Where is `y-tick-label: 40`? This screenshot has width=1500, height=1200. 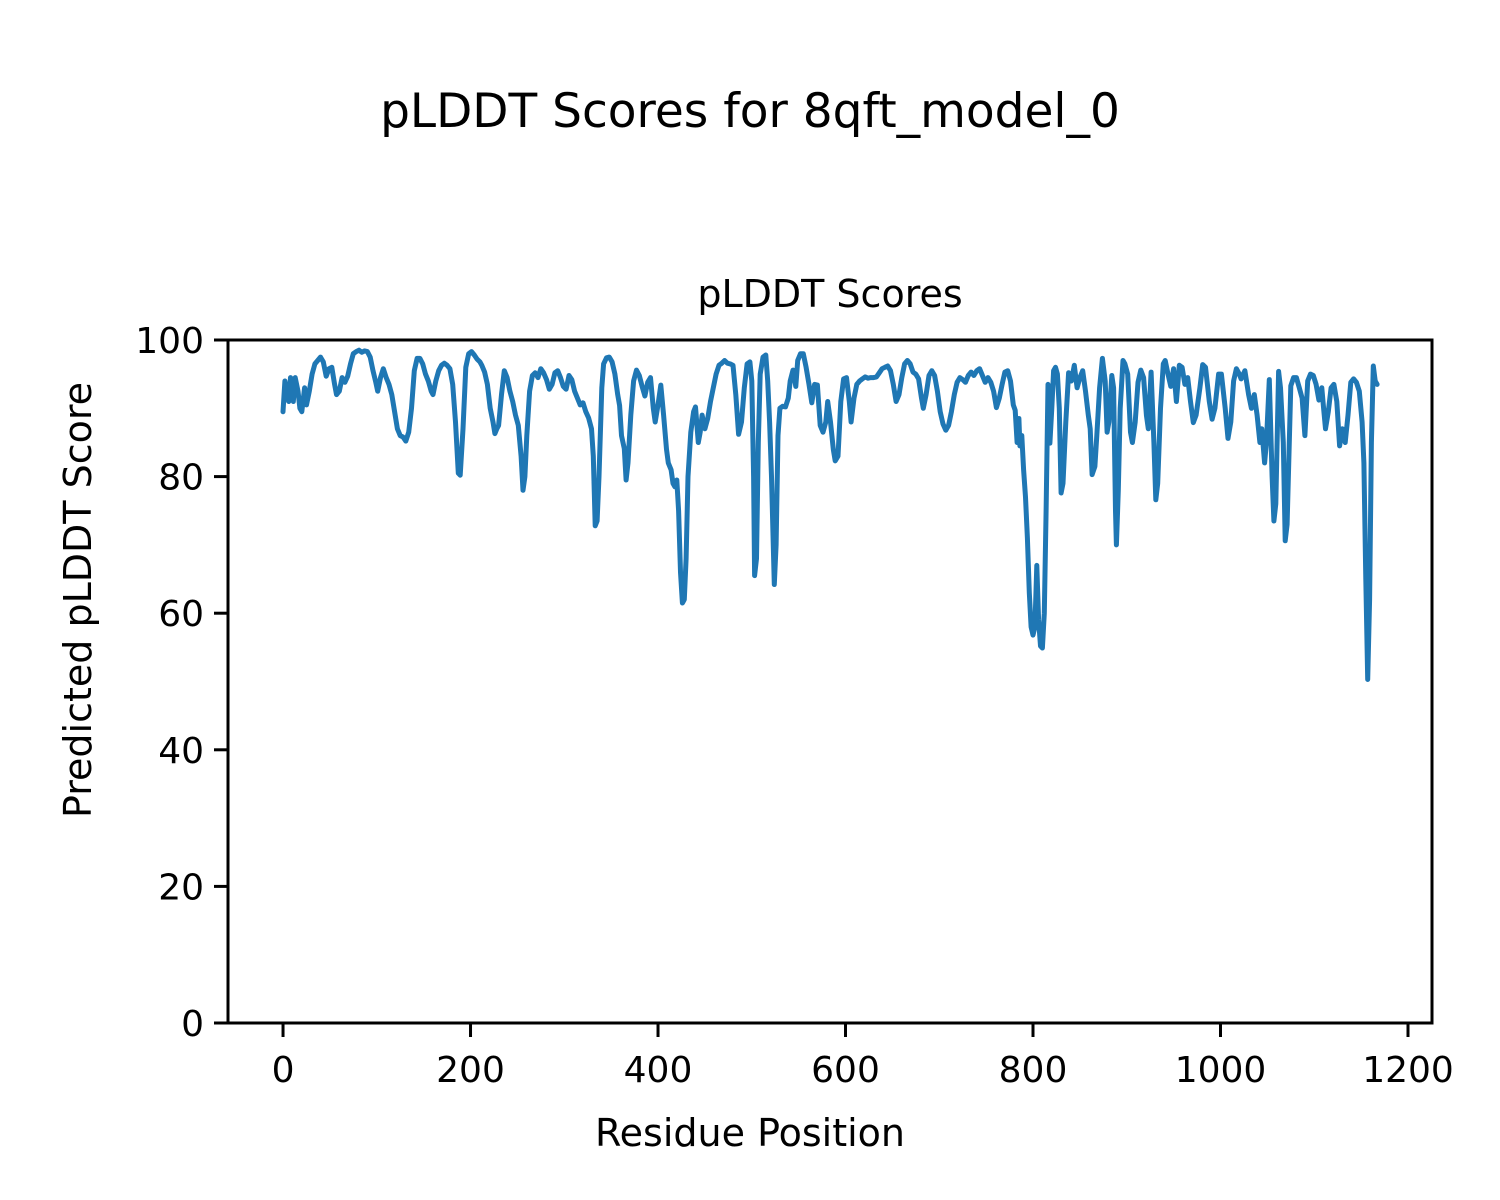 y-tick-label: 40 is located at coordinates (181, 751).